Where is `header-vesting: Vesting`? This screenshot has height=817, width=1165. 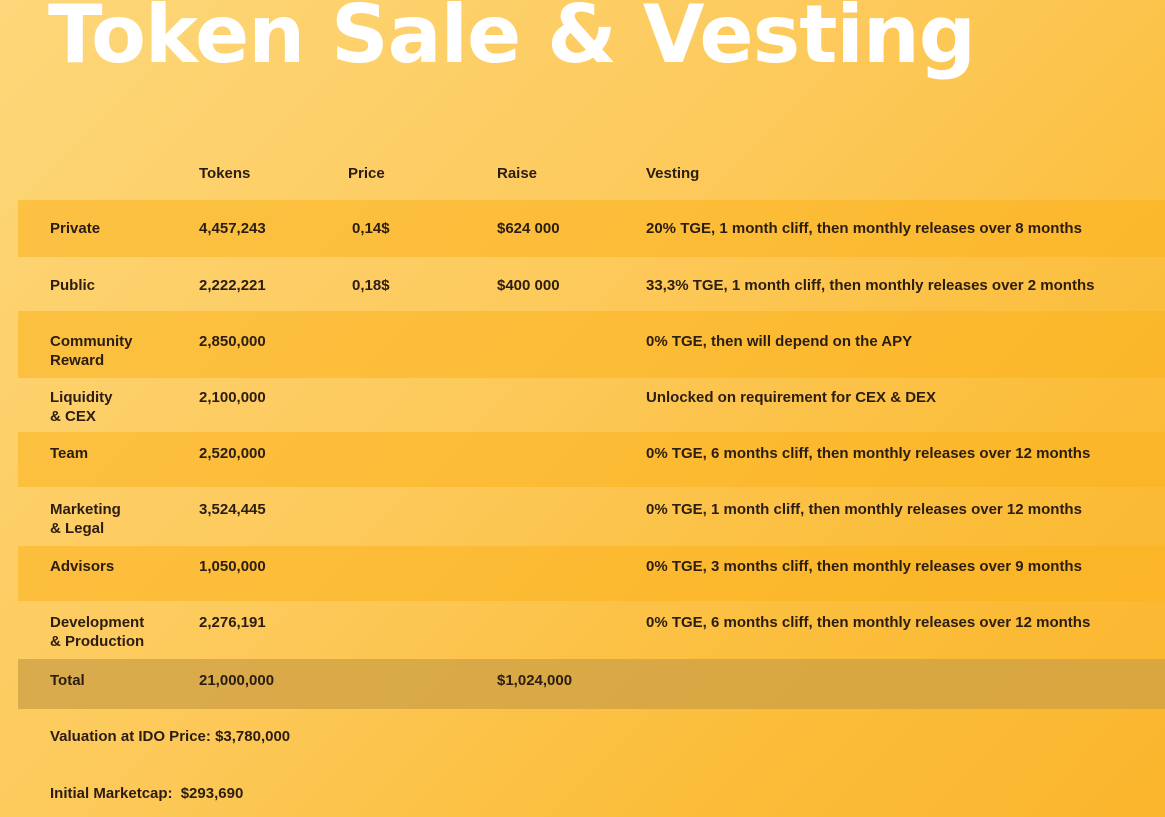 header-vesting: Vesting is located at coordinates (673, 173).